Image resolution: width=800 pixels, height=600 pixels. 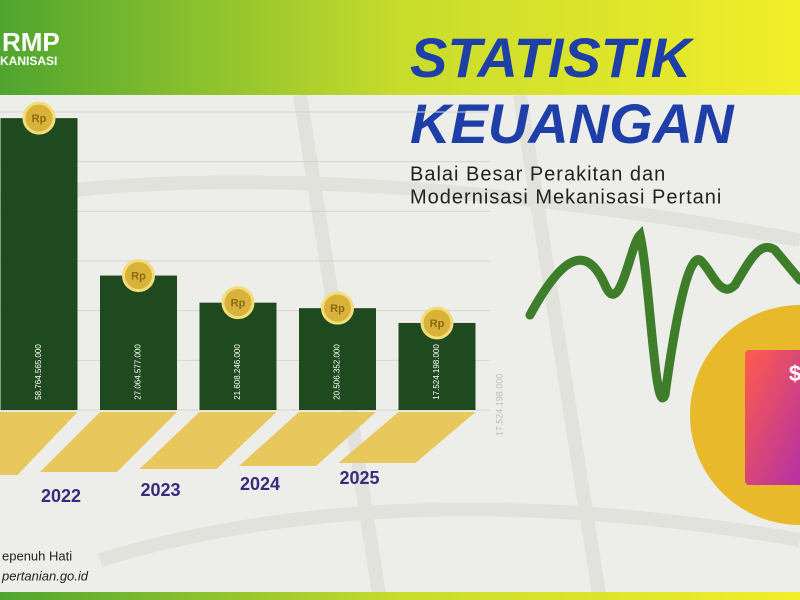 I want to click on footer-text: epenuh Hati, so click(x=37, y=555).